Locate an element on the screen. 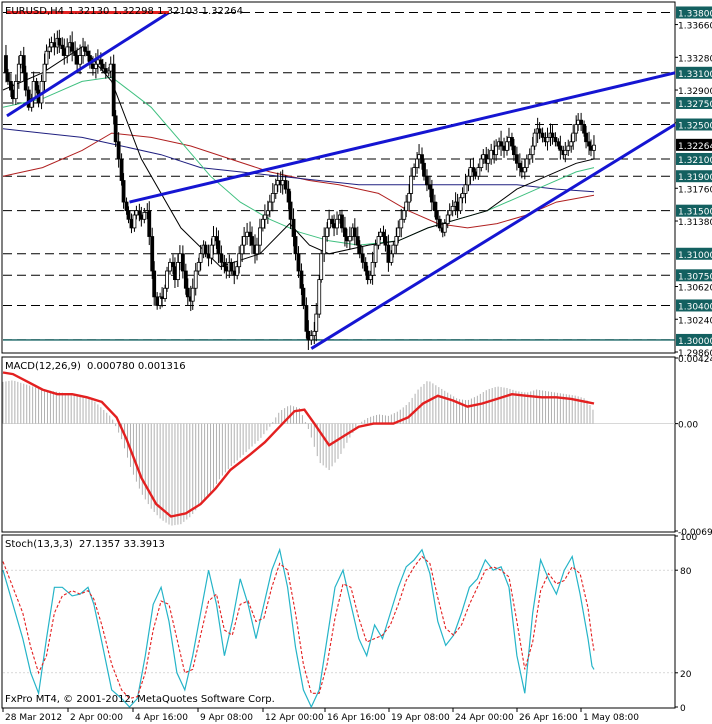 This screenshot has height=724, width=712. blue-trendline is located at coordinates (88, 64).